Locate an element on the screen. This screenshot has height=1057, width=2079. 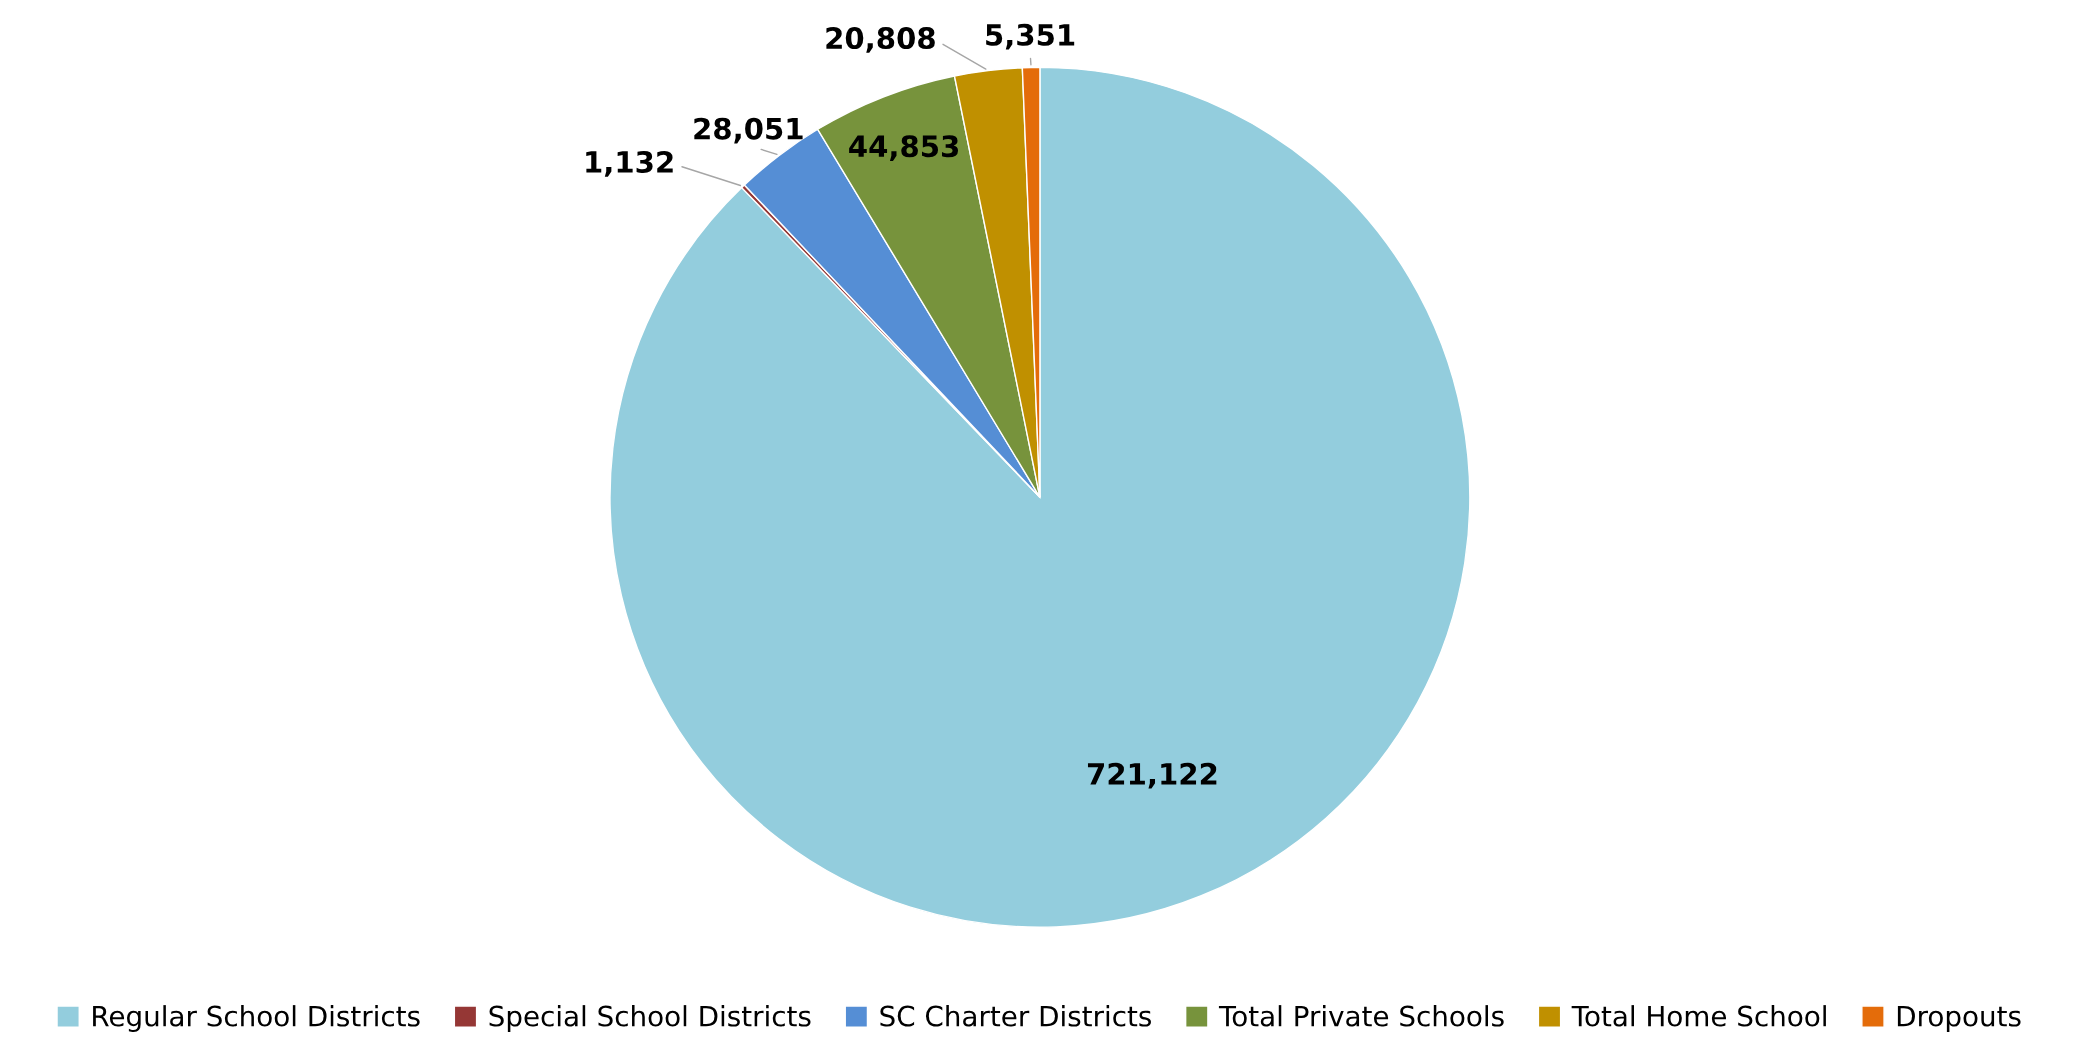
data-label: 20,808 is located at coordinates (880, 40).